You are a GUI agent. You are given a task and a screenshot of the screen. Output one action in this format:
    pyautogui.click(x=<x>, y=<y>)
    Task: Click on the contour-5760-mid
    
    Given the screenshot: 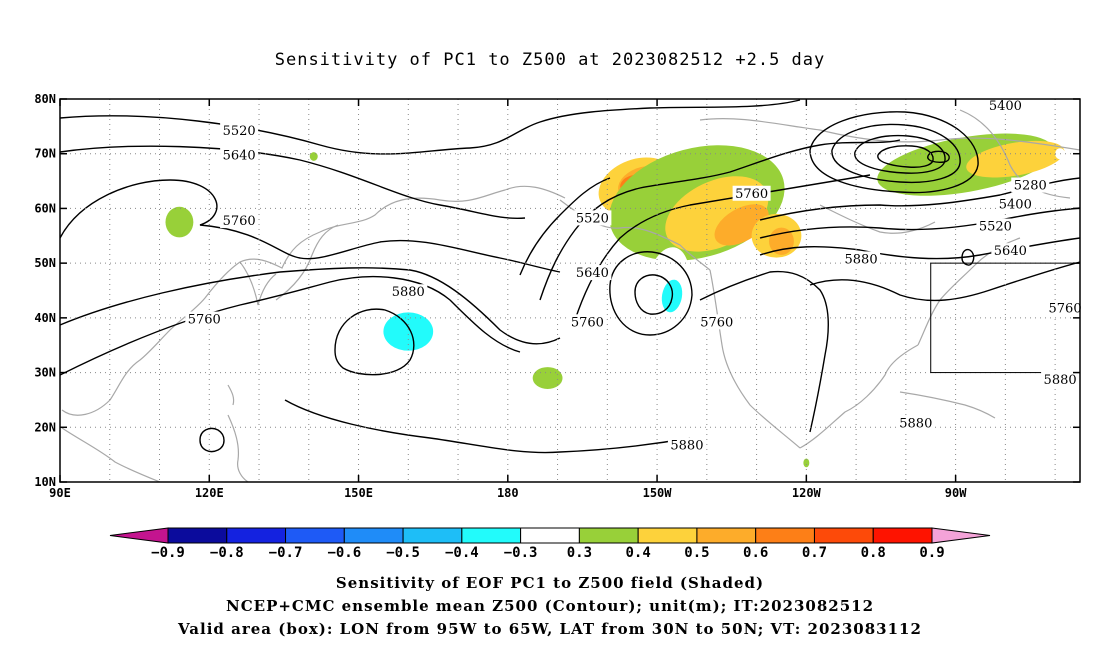 What is the action you would take?
    pyautogui.click(x=310, y=306)
    